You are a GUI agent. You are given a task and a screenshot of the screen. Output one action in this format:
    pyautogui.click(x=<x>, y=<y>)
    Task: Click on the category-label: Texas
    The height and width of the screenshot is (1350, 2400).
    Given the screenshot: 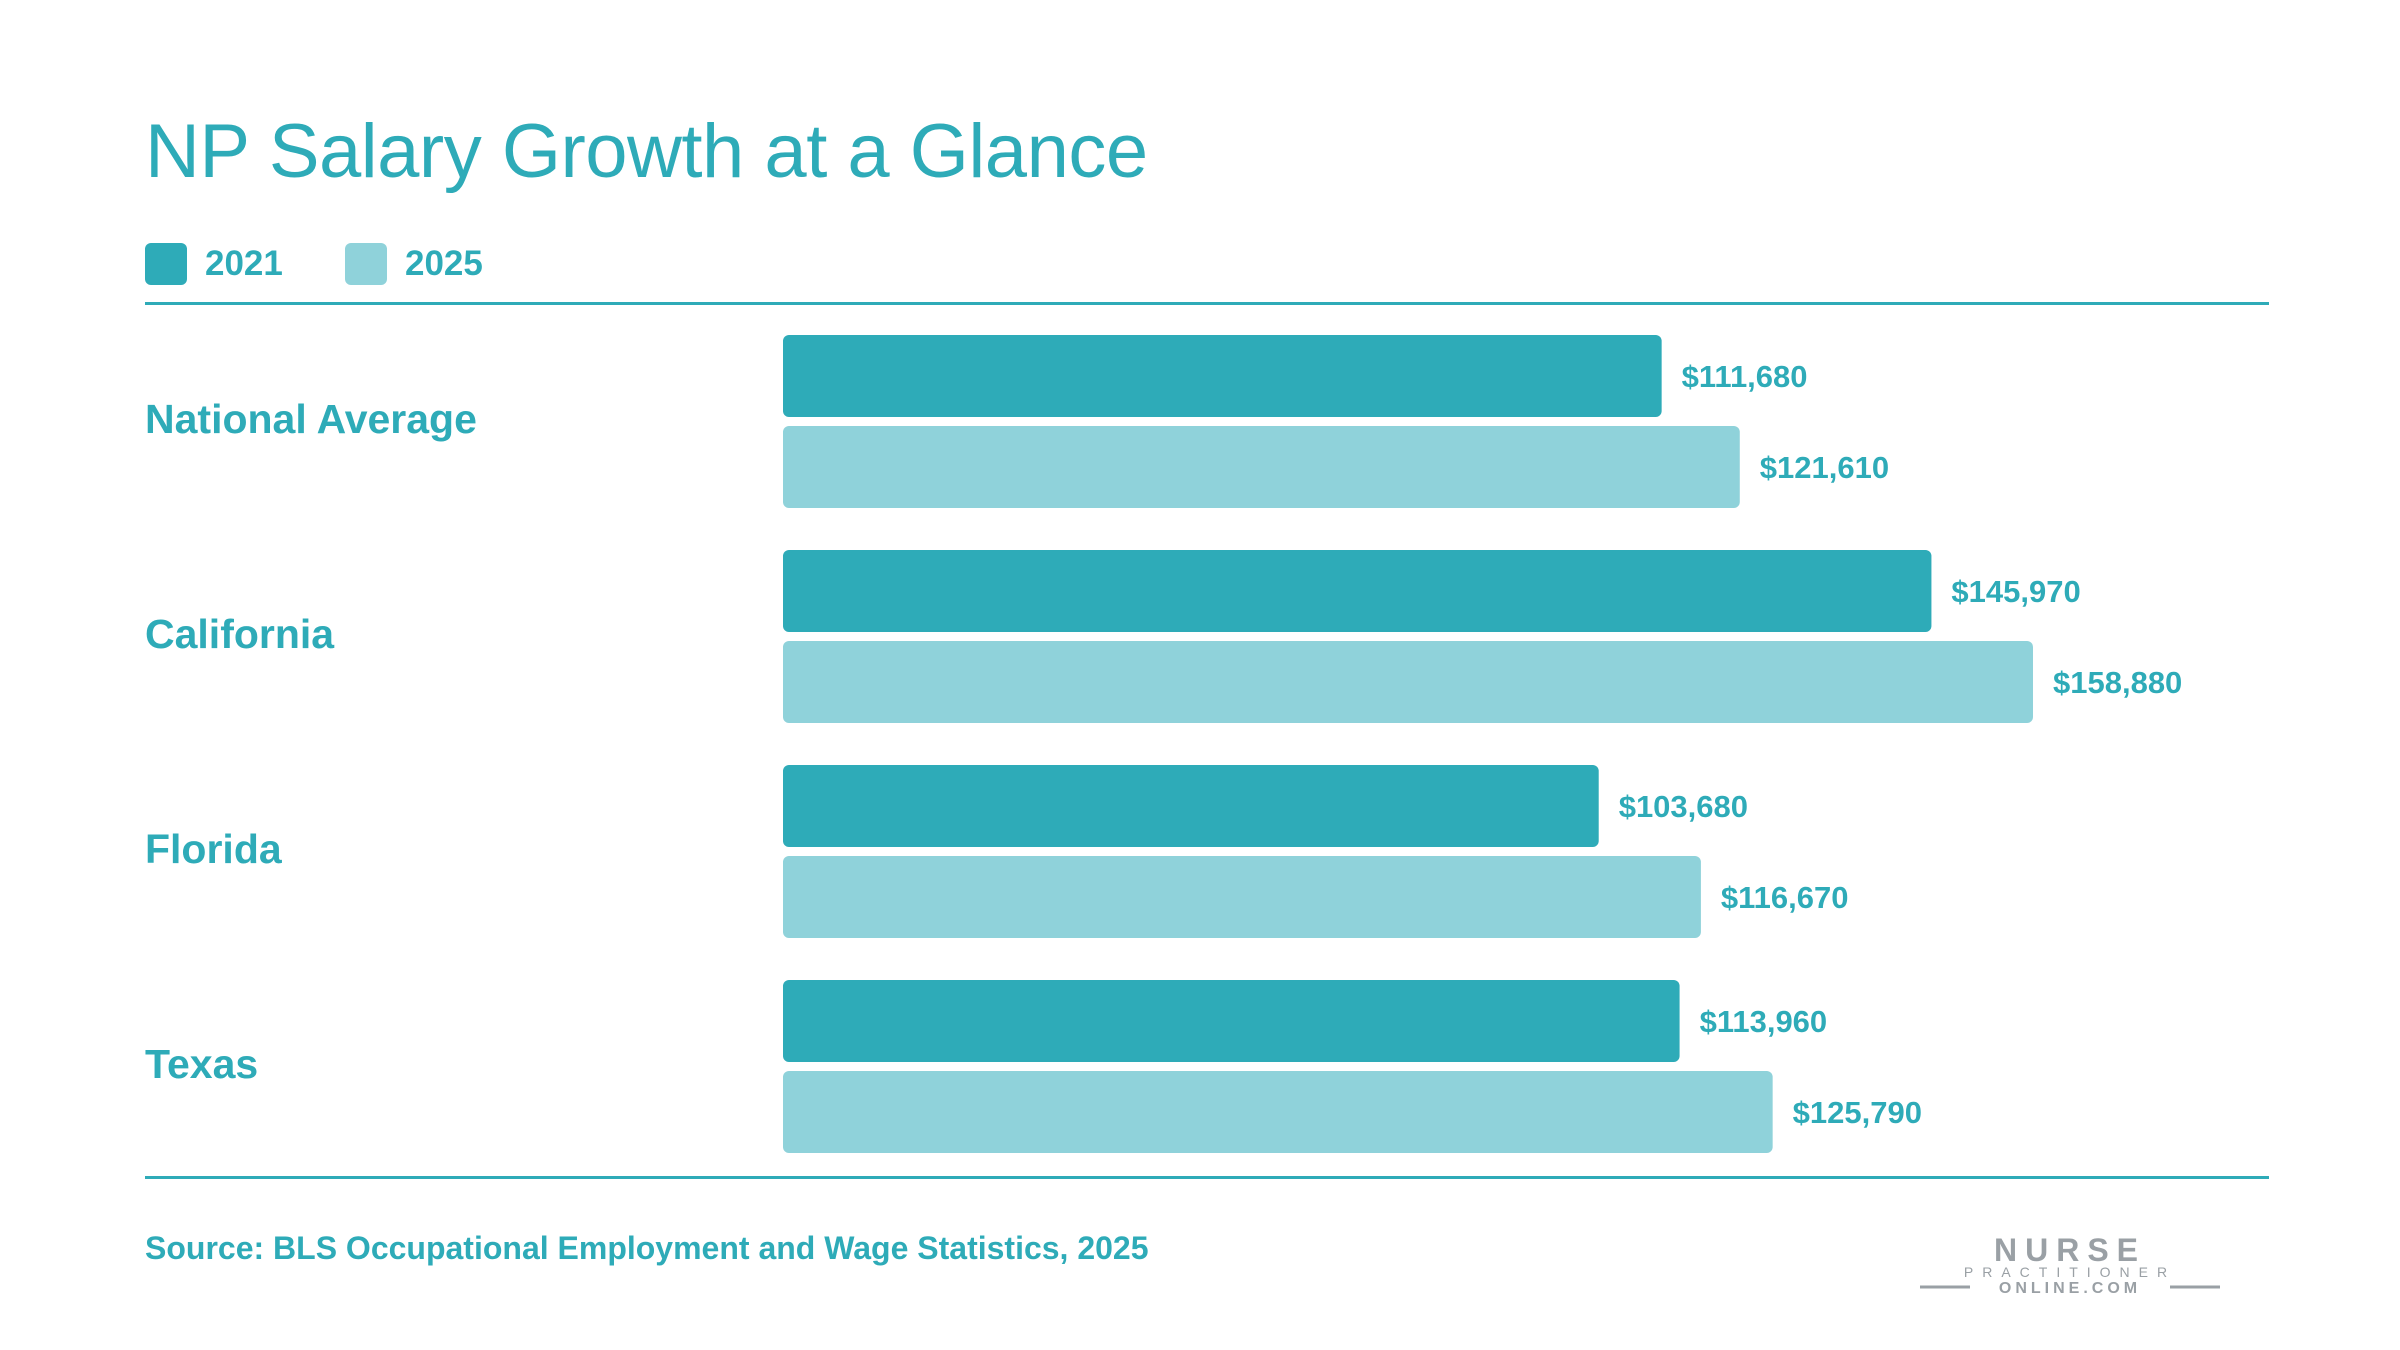 What is the action you would take?
    pyautogui.click(x=201, y=1064)
    